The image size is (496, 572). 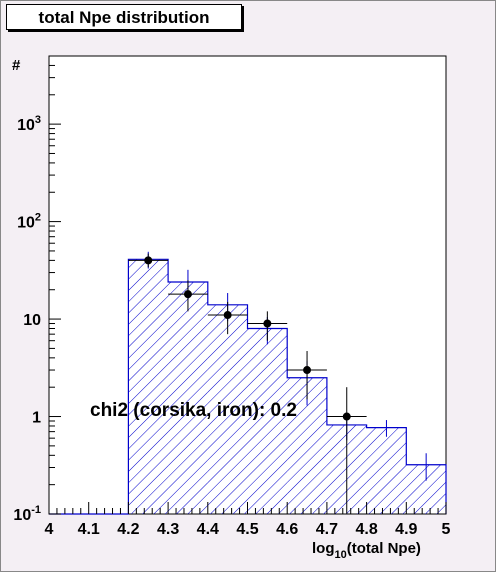 What do you see at coordinates (16, 65) in the screenshot?
I see `y-axis-title: #` at bounding box center [16, 65].